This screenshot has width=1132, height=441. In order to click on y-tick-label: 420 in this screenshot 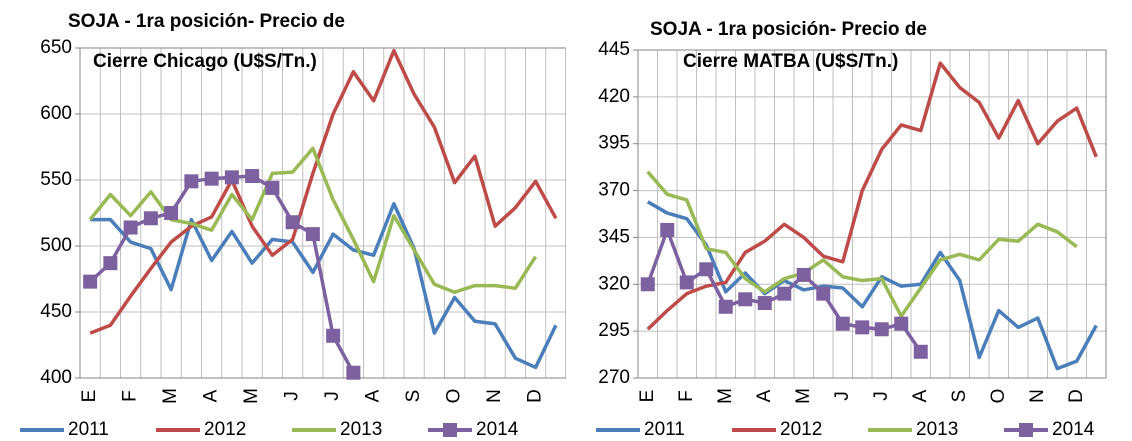, I will do `click(614, 96)`.